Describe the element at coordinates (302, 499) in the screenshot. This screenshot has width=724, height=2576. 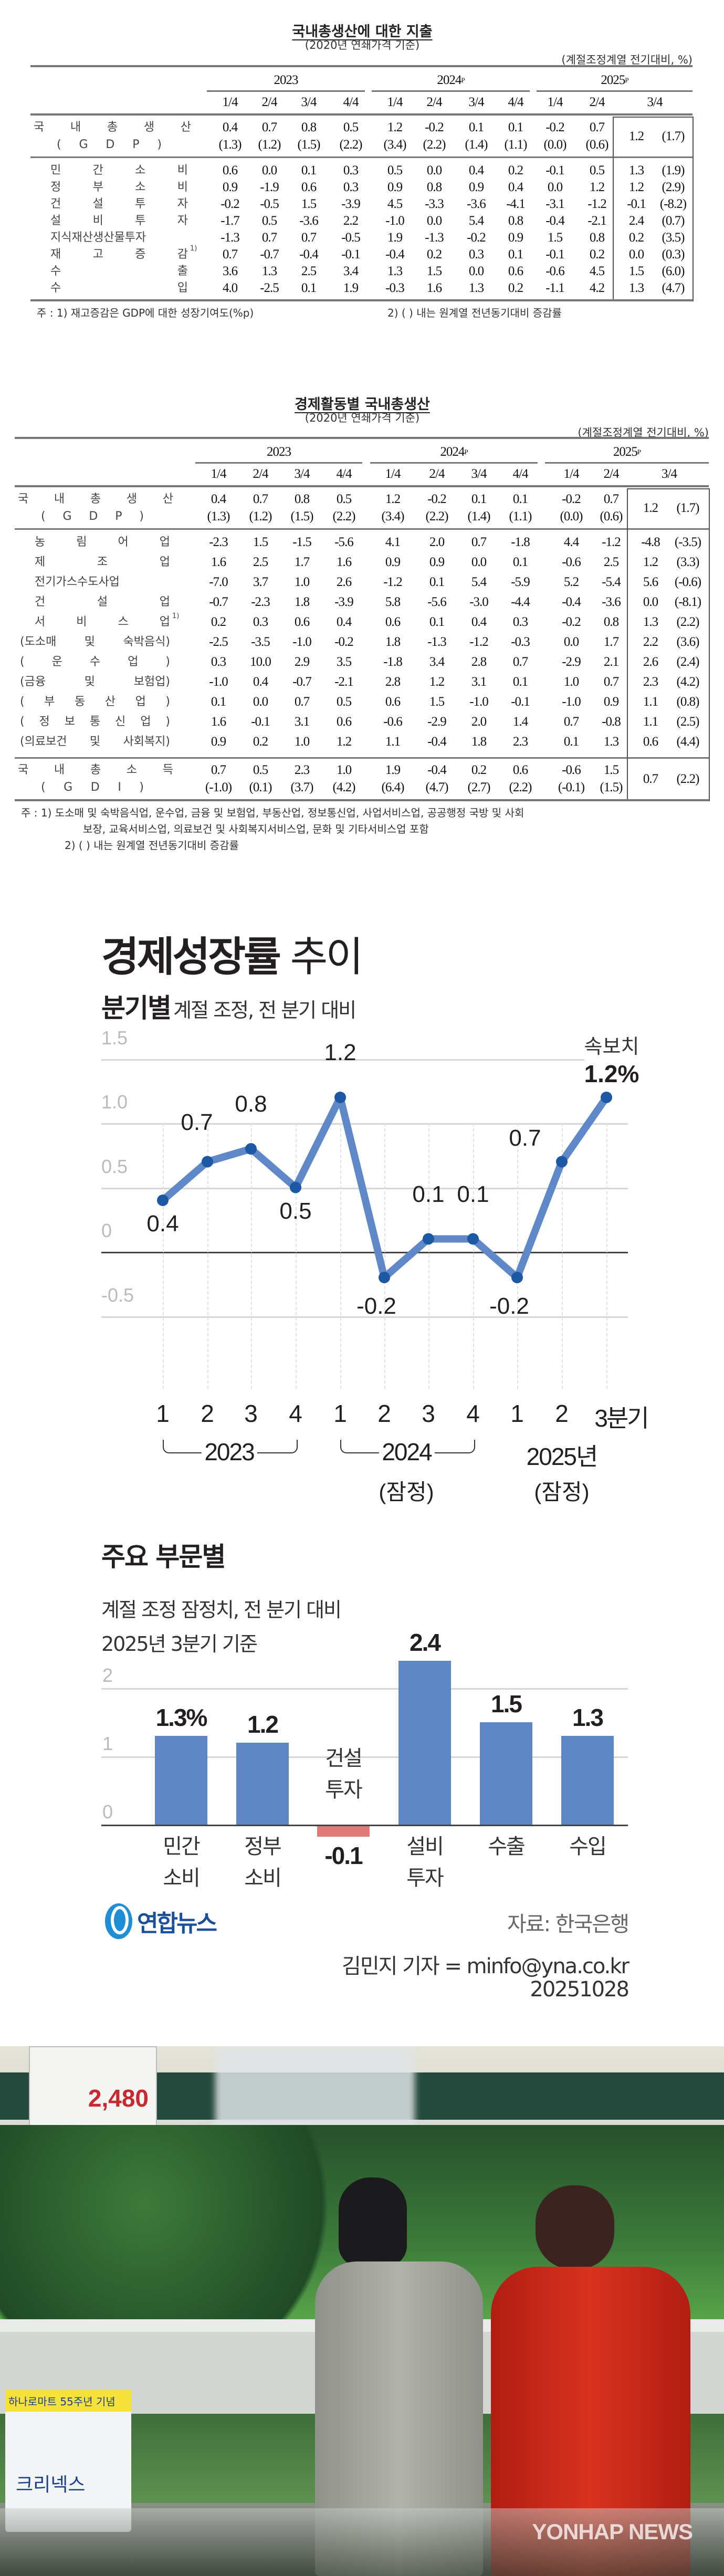
I see `gdp-row-value: 0.8` at that location.